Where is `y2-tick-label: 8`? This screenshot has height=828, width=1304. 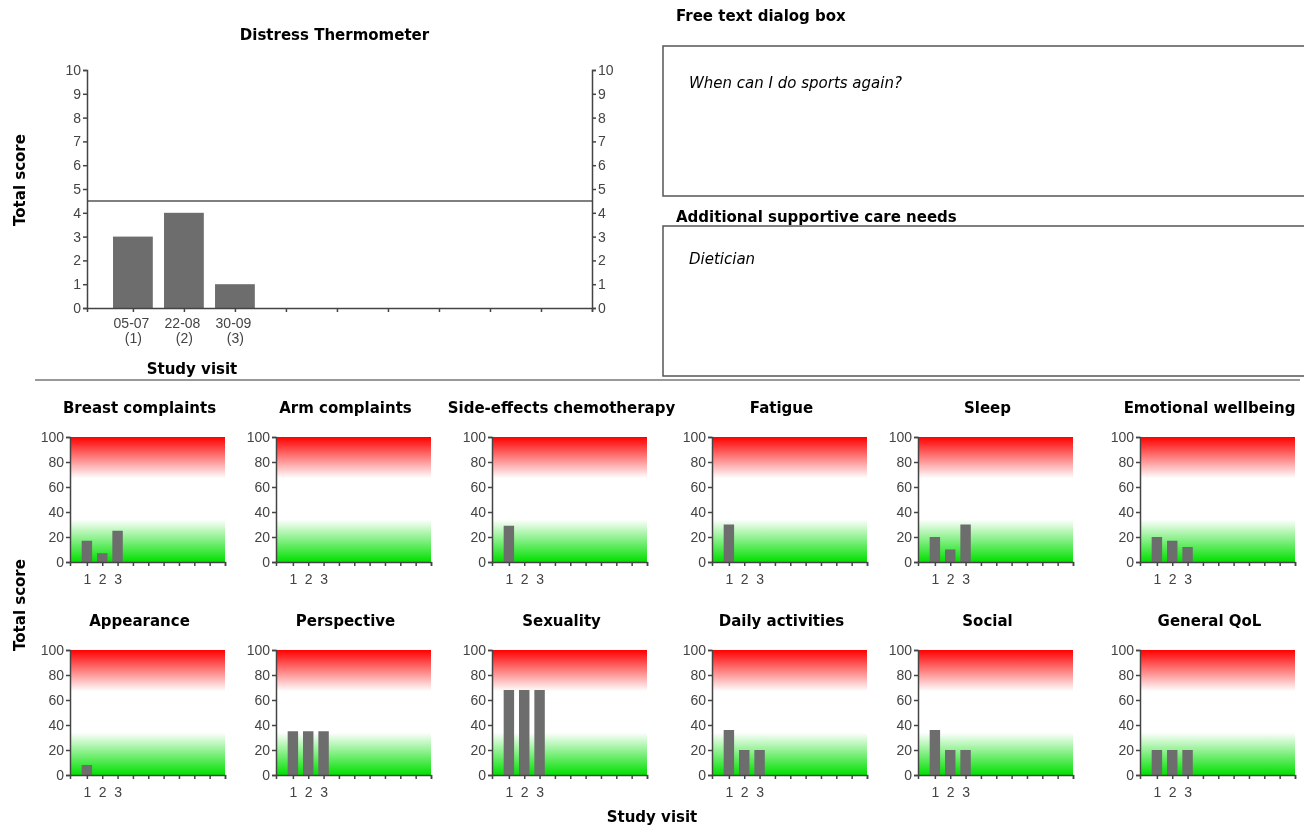
y2-tick-label: 8 is located at coordinates (602, 117).